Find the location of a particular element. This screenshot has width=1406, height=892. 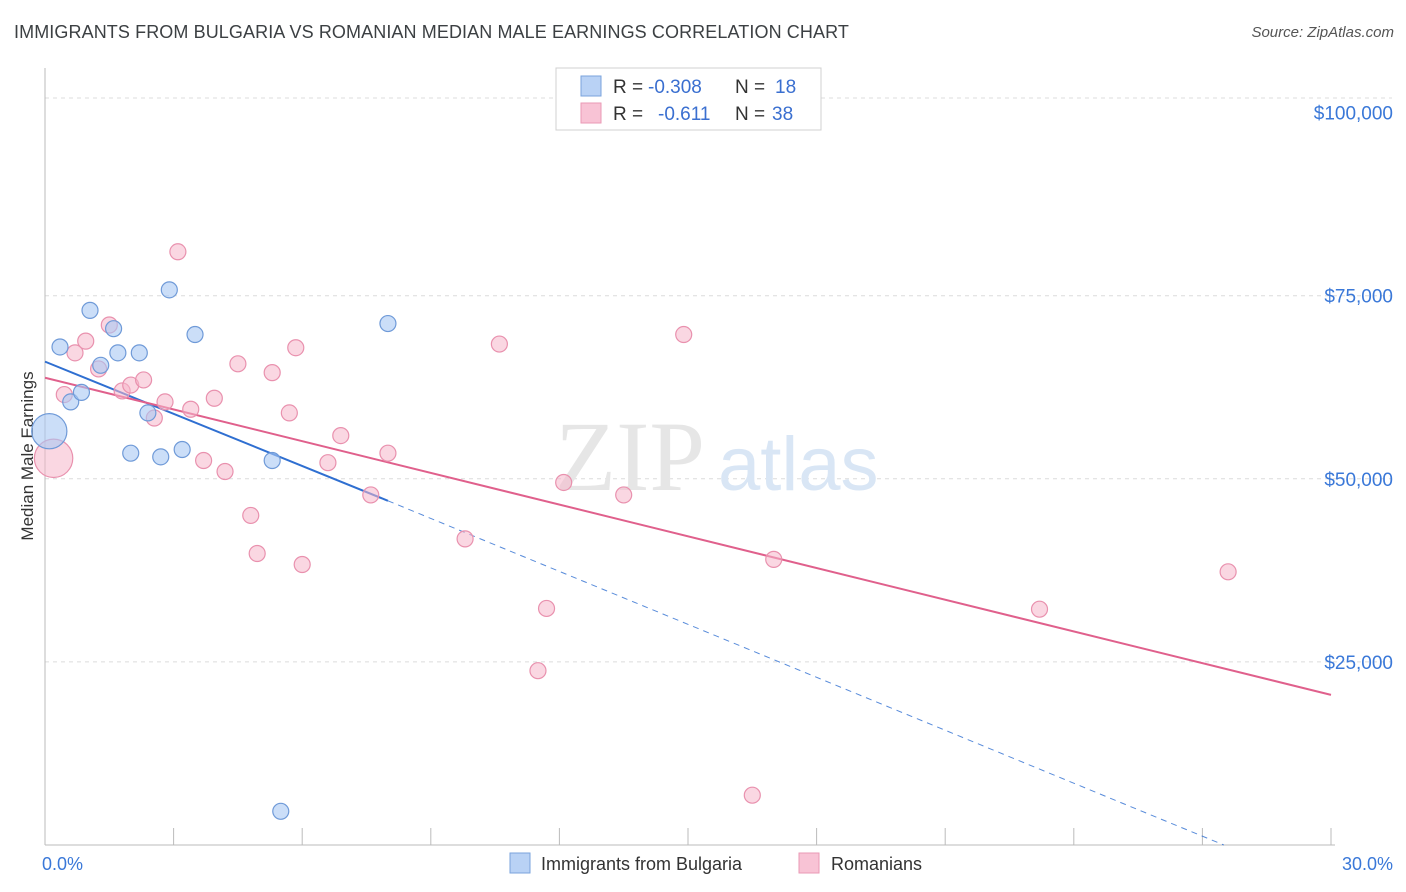

legend: Immigrants from Bulgaria Romanians is located at coordinates (715, 863).